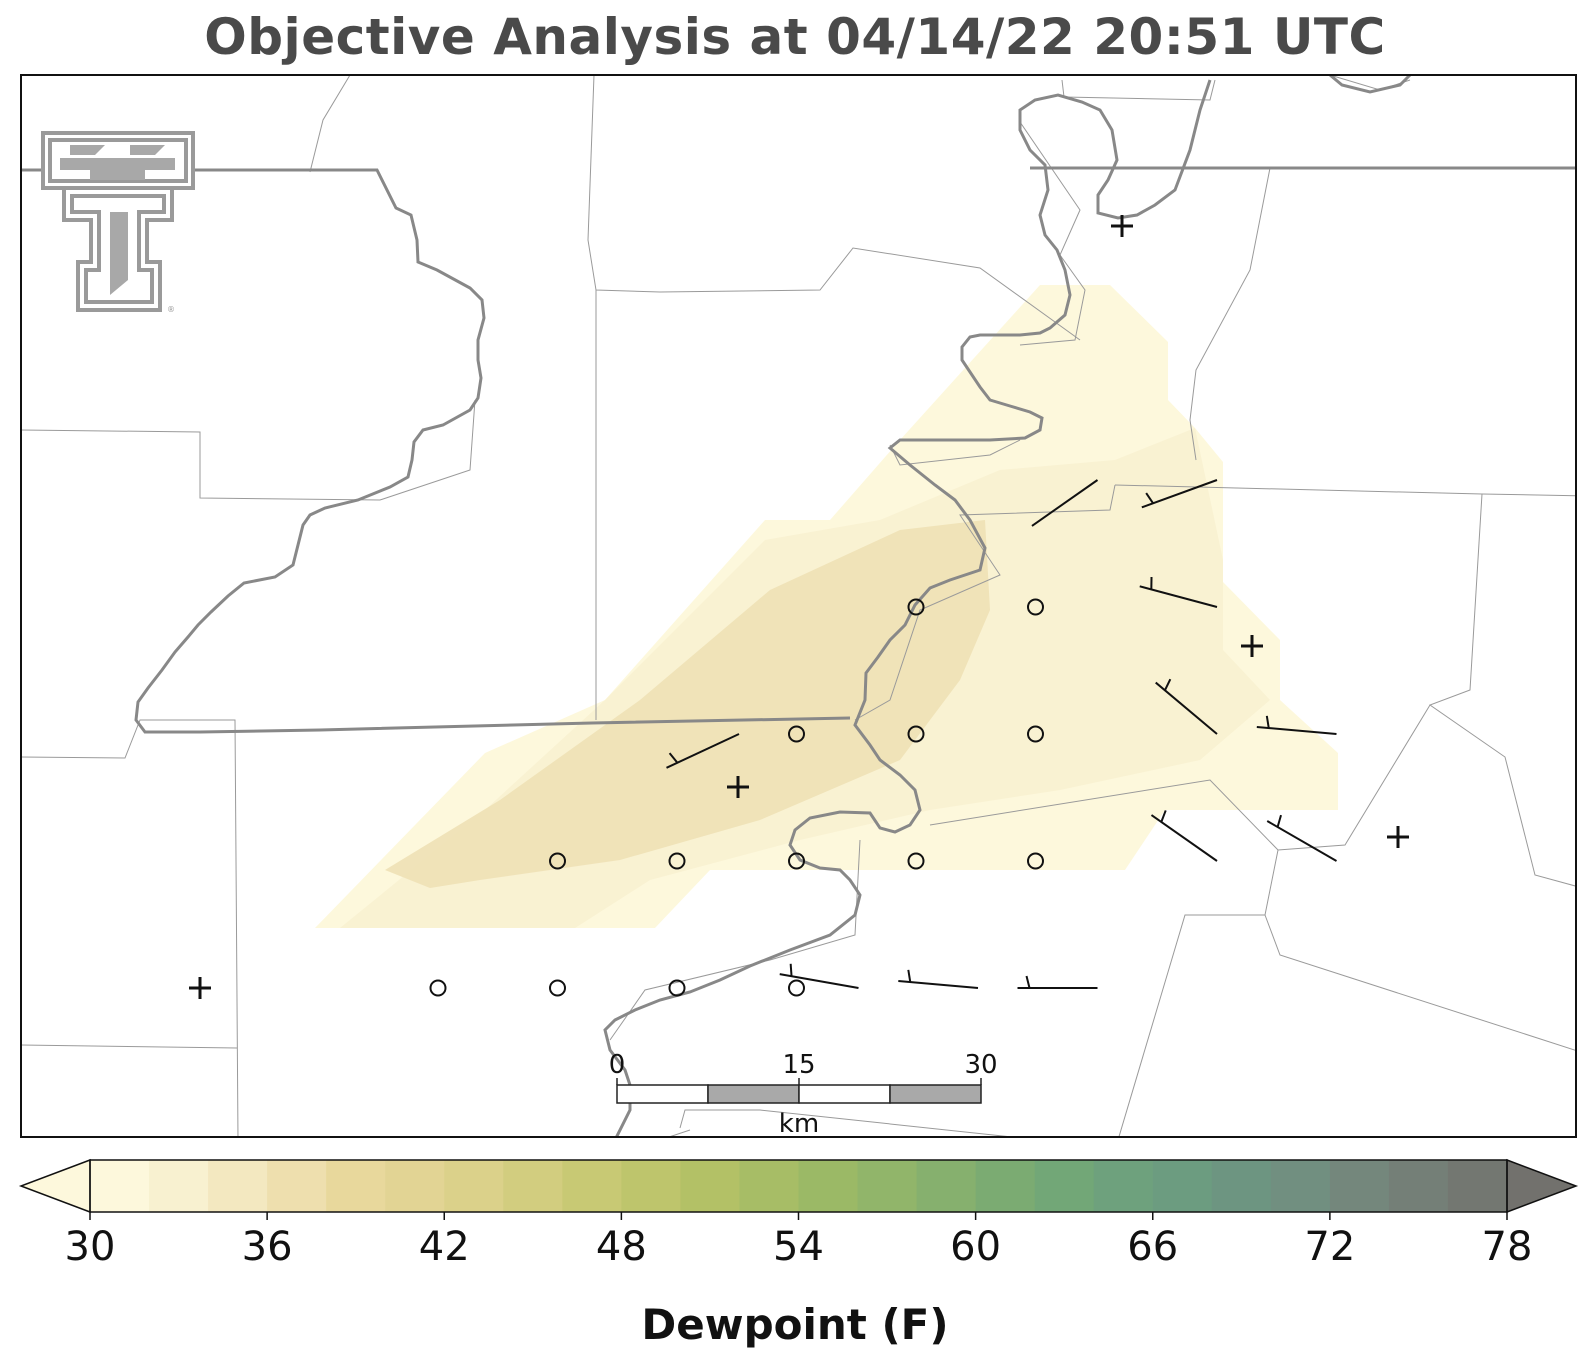  Describe the element at coordinates (798, 1247) in the screenshot. I see `colorbar-tick-label-4: 54` at that location.